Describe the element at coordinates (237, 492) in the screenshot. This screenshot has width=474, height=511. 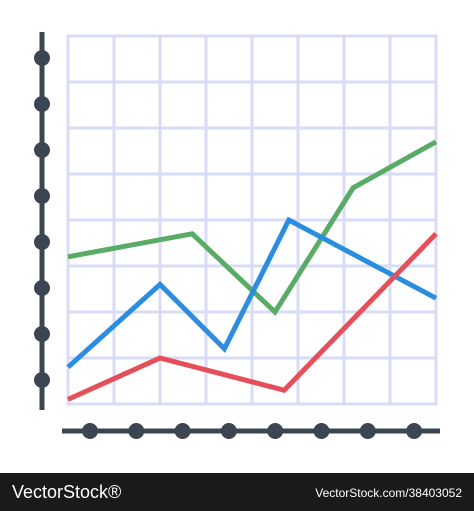
I see `watermark-bar` at that location.